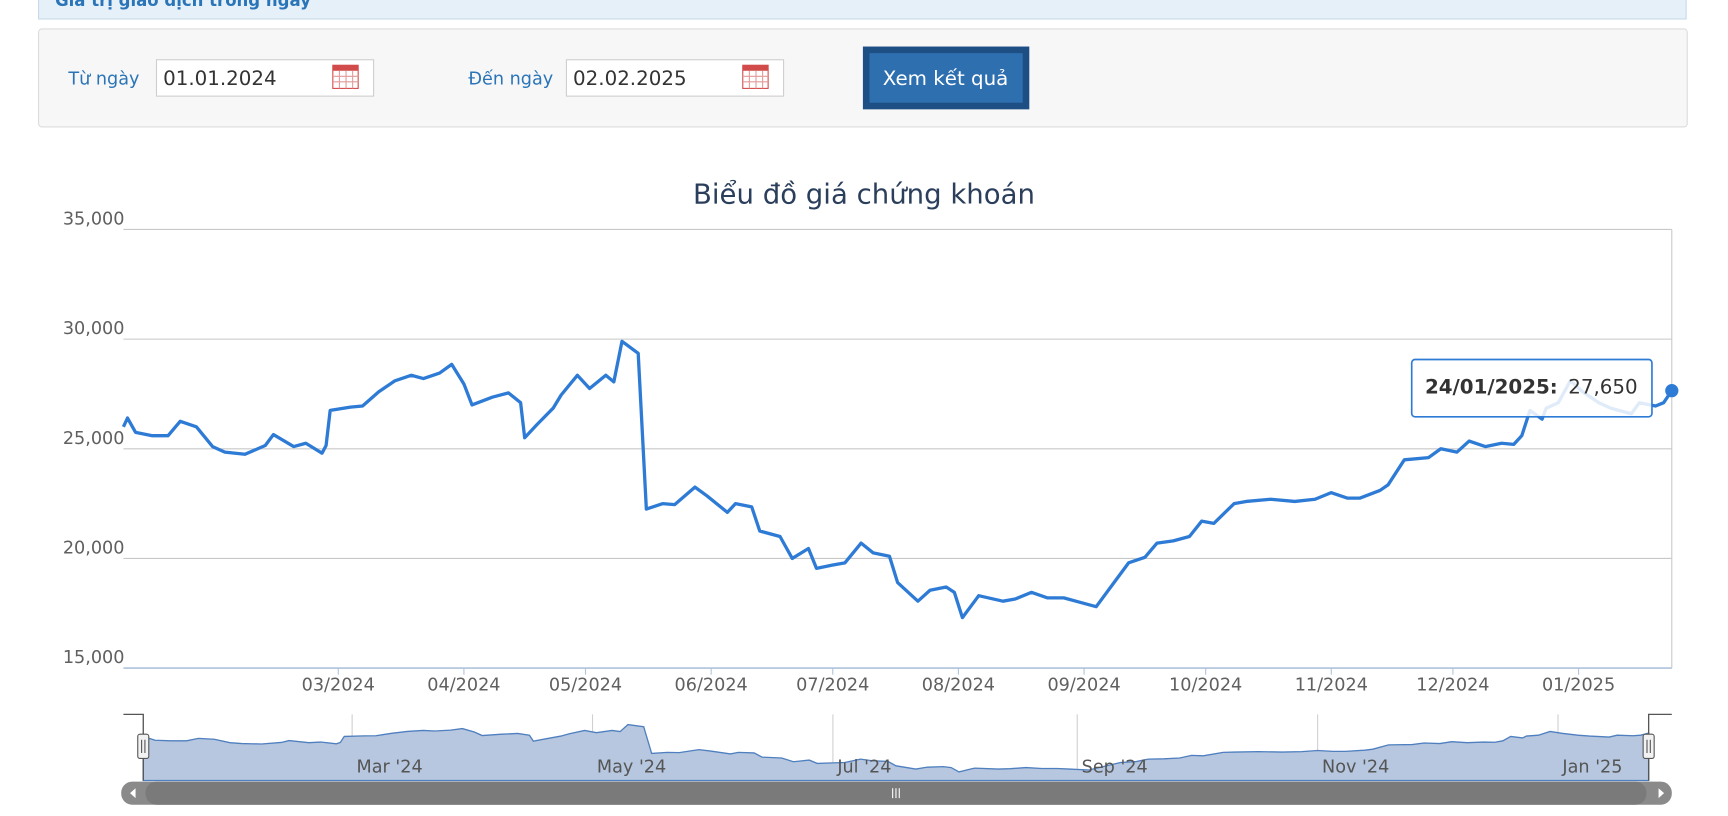 The image size is (1728, 816). I want to click on navigator-label: Jul '24, so click(863, 767).